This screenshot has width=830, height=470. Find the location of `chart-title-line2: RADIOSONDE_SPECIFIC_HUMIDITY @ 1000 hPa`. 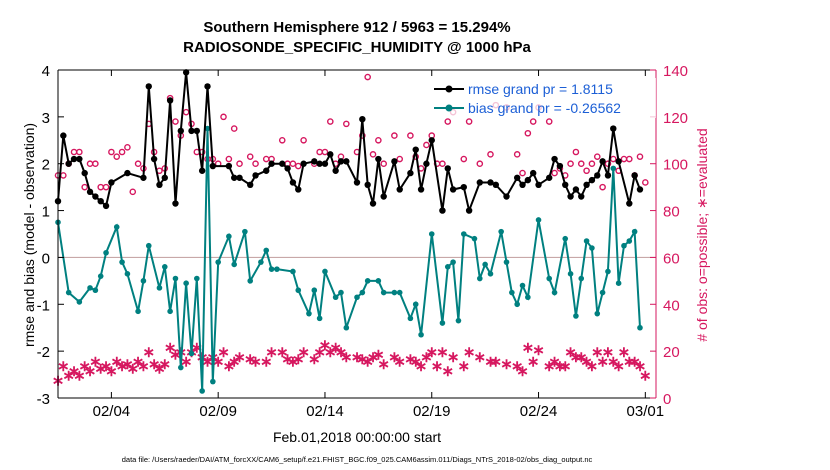

chart-title-line2: RADIOSONDE_SPECIFIC_HUMIDITY @ 1000 hPa is located at coordinates (357, 47).